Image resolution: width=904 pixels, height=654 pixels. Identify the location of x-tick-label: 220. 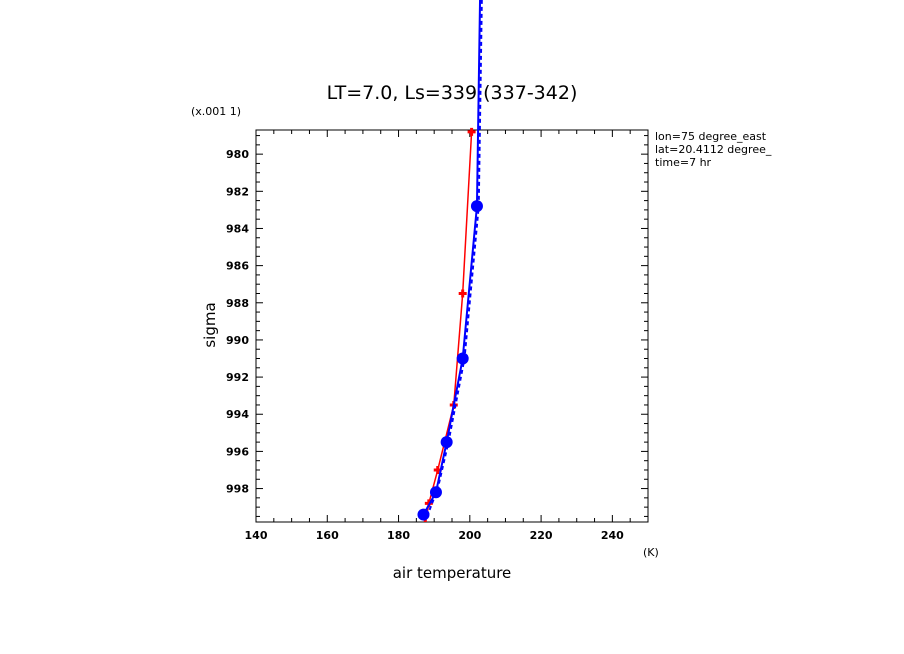
(541, 535).